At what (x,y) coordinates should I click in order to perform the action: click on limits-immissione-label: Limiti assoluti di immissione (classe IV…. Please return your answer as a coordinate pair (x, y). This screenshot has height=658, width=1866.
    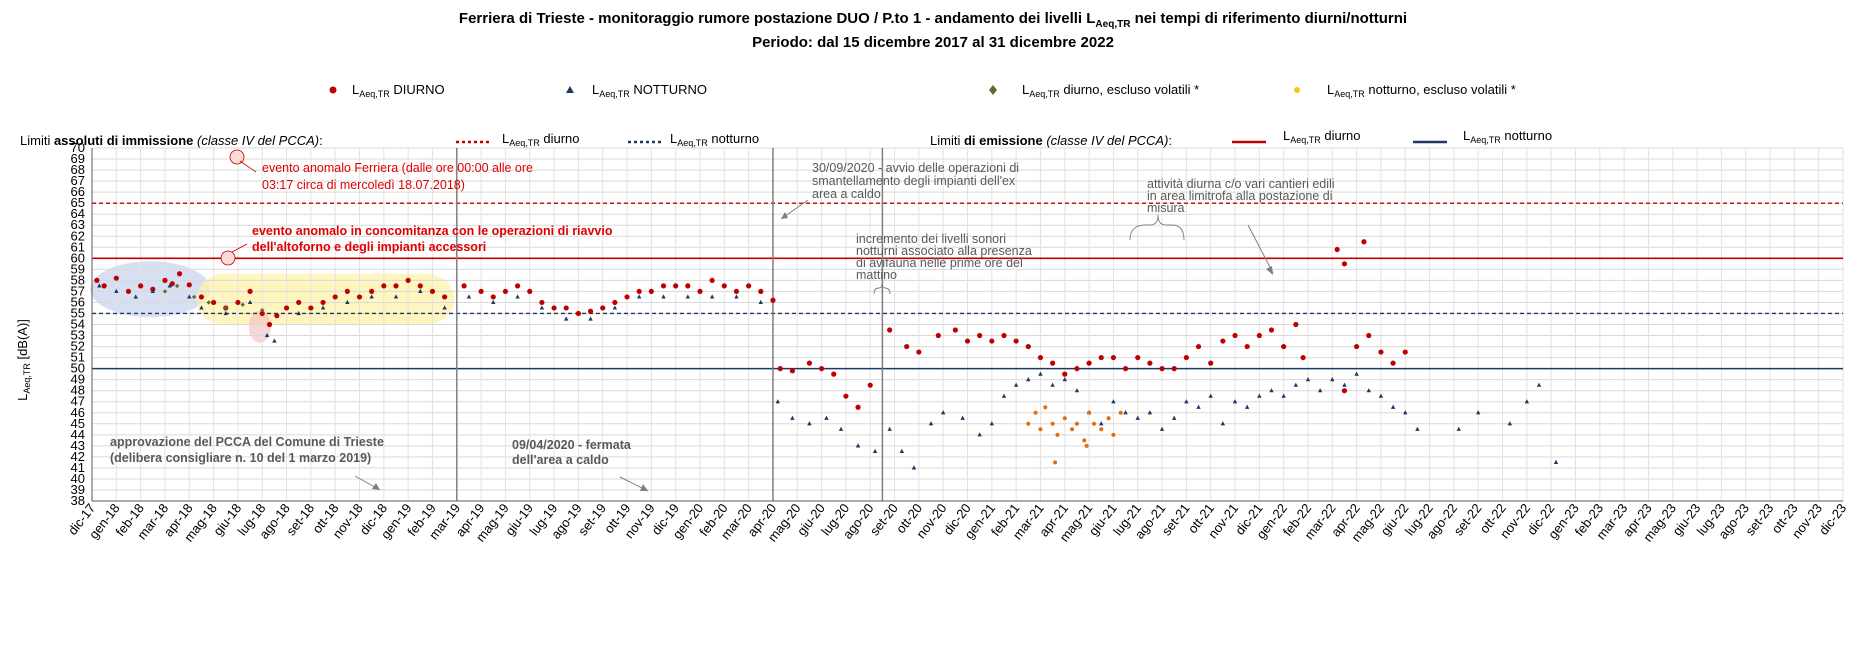
    Looking at the image, I should click on (171, 140).